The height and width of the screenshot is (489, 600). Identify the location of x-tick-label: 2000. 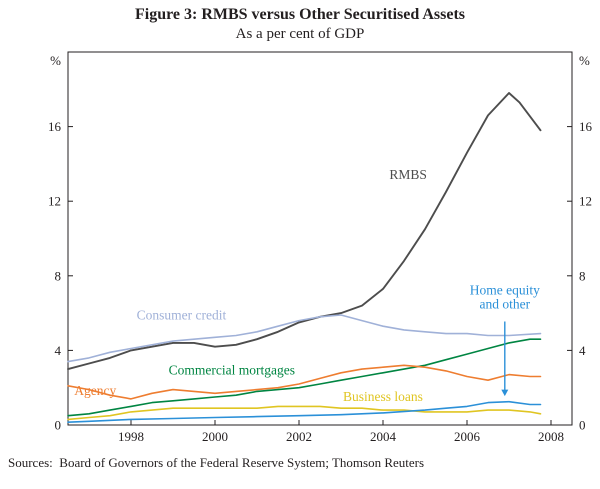
(215, 436).